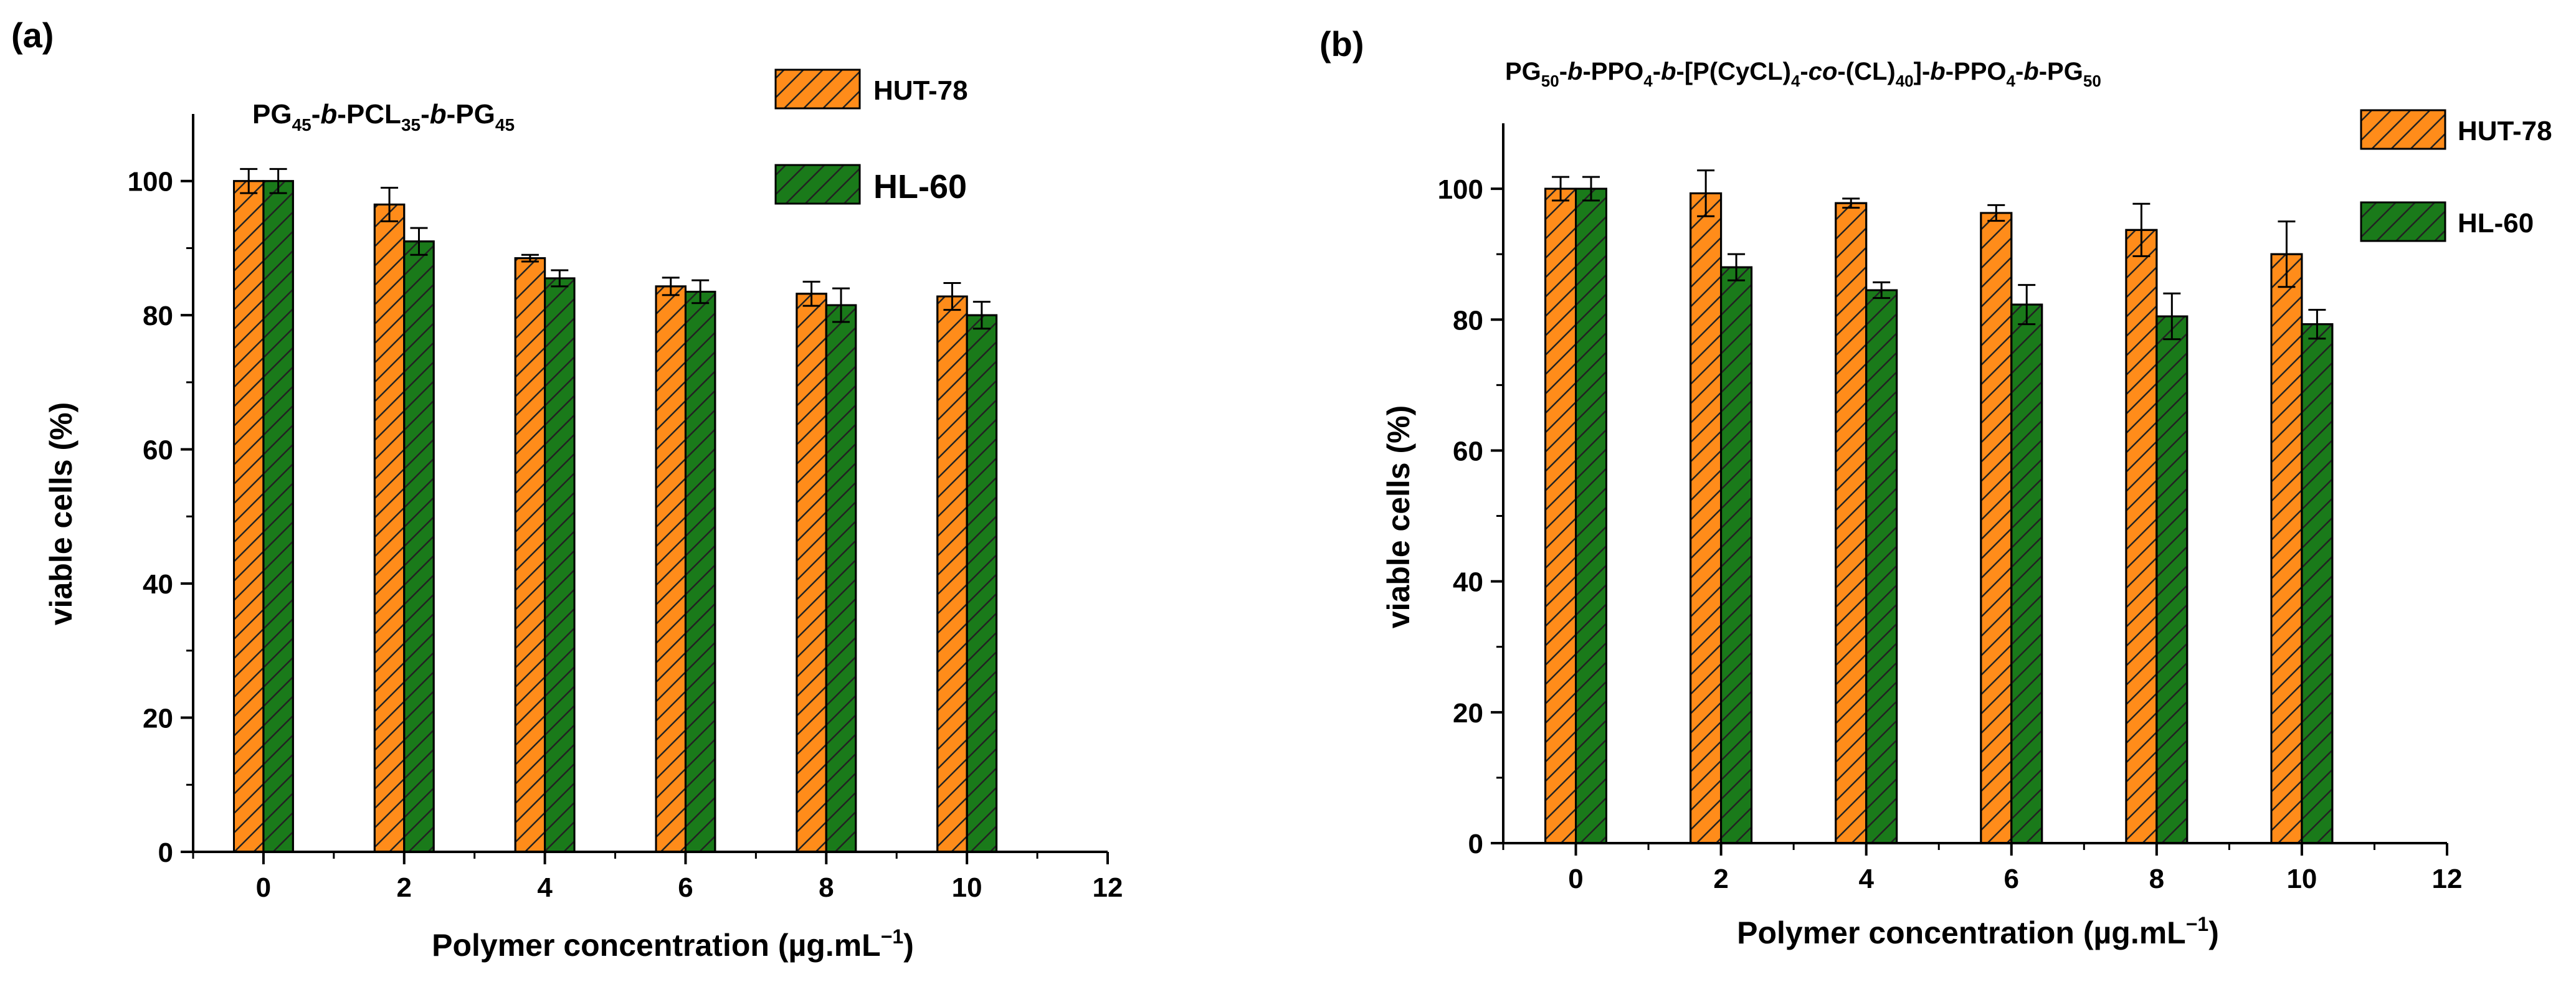 This screenshot has width=2576, height=982. Describe the element at coordinates (158, 719) in the screenshot. I see `y-tick-label-a-20: 20` at that location.